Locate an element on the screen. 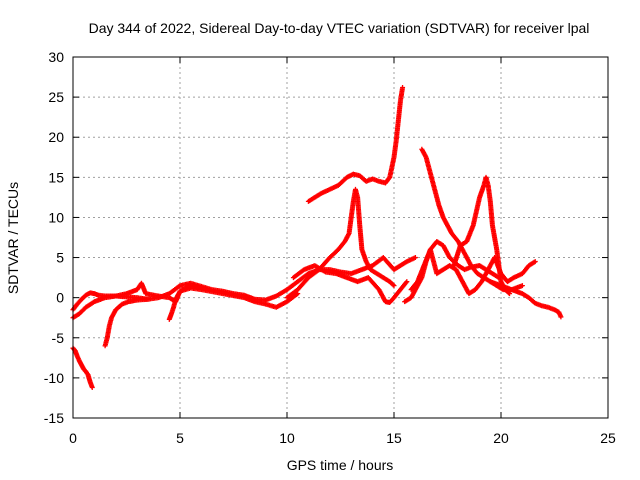 The width and height of the screenshot is (640, 480). x-tick-label: 5 is located at coordinates (180, 438).